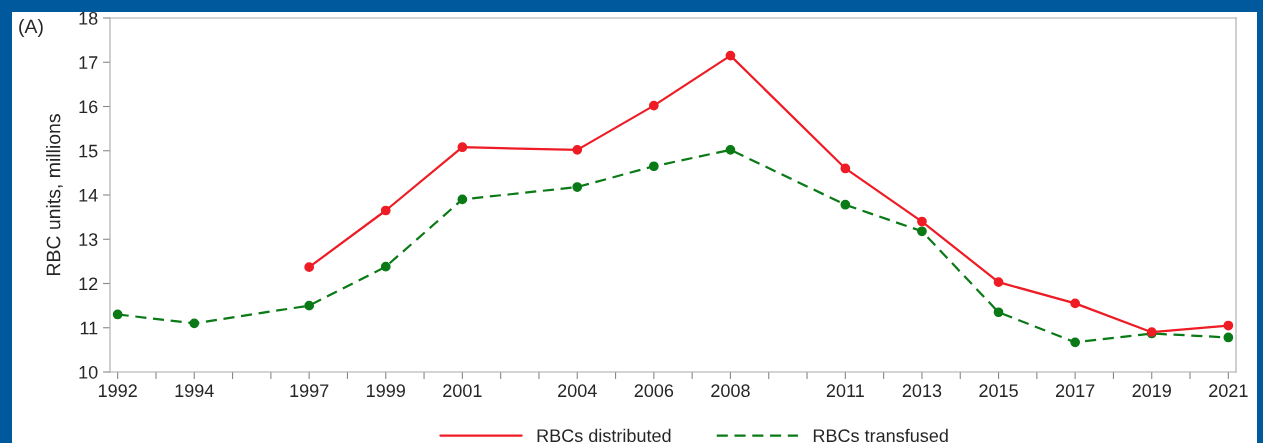 Image resolution: width=1263 pixels, height=443 pixels. I want to click on x-tick-label: 2015, so click(998, 391).